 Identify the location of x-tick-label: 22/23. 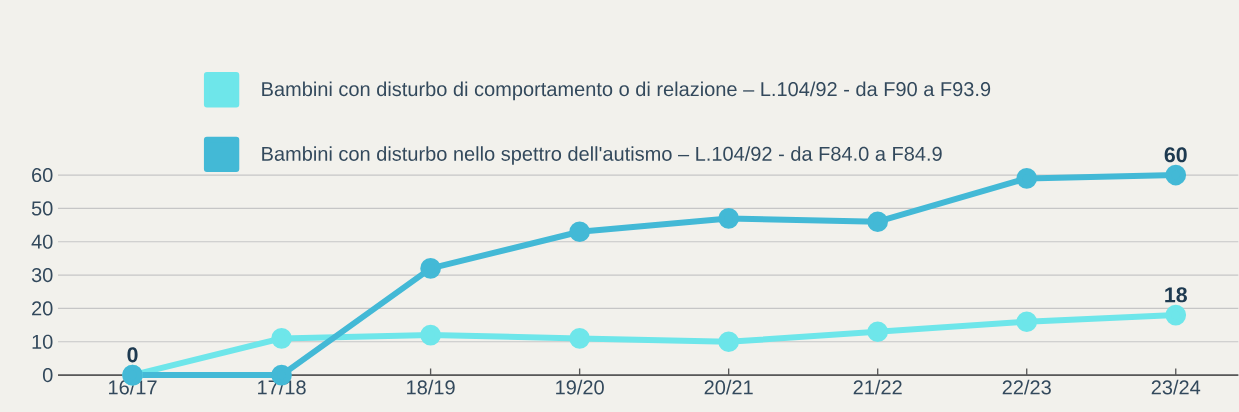
(1026, 387).